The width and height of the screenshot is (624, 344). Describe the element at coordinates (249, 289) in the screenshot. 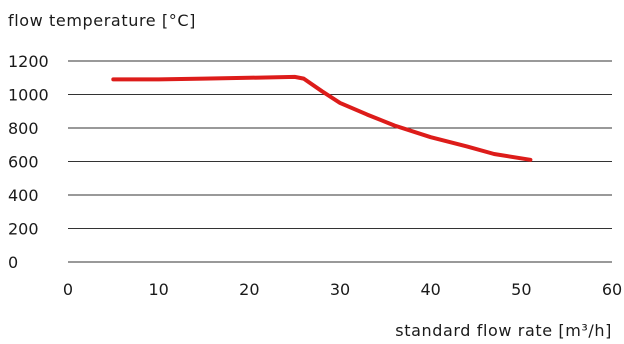

I see `x-tick-label: 20` at that location.